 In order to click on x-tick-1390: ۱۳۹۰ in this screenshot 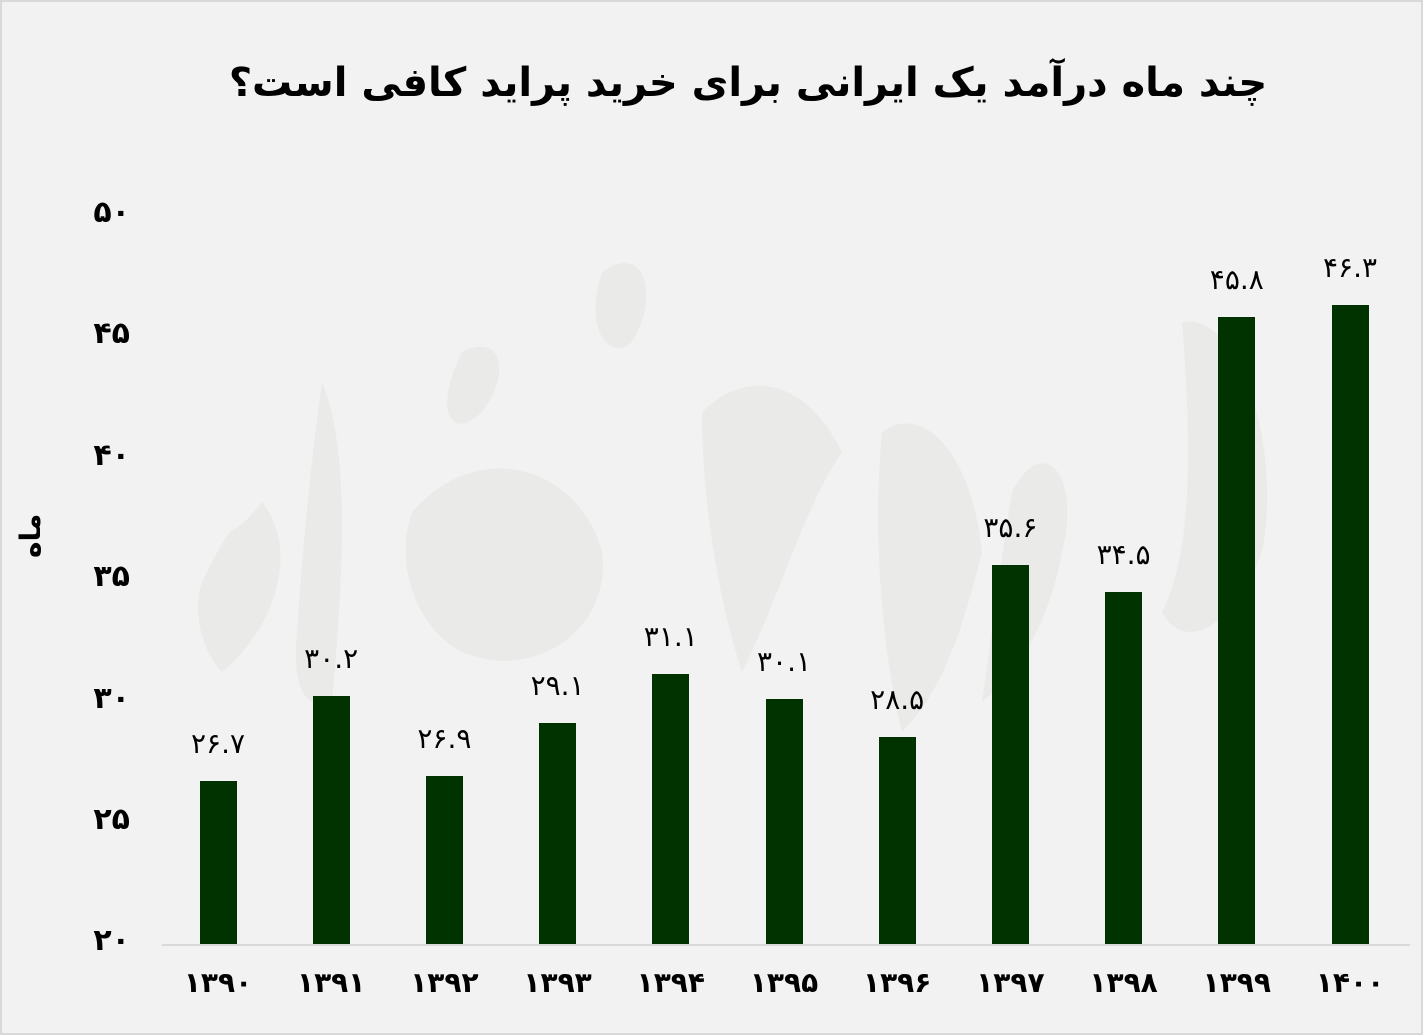, I will do `click(218, 982)`.